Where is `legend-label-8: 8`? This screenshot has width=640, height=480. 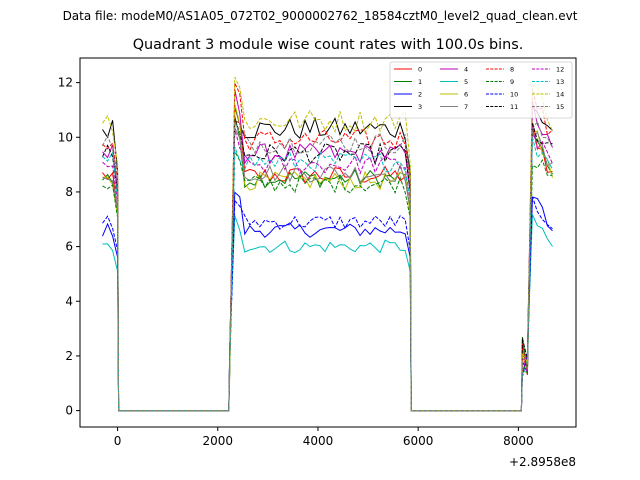
legend-label-8: 8 is located at coordinates (512, 70).